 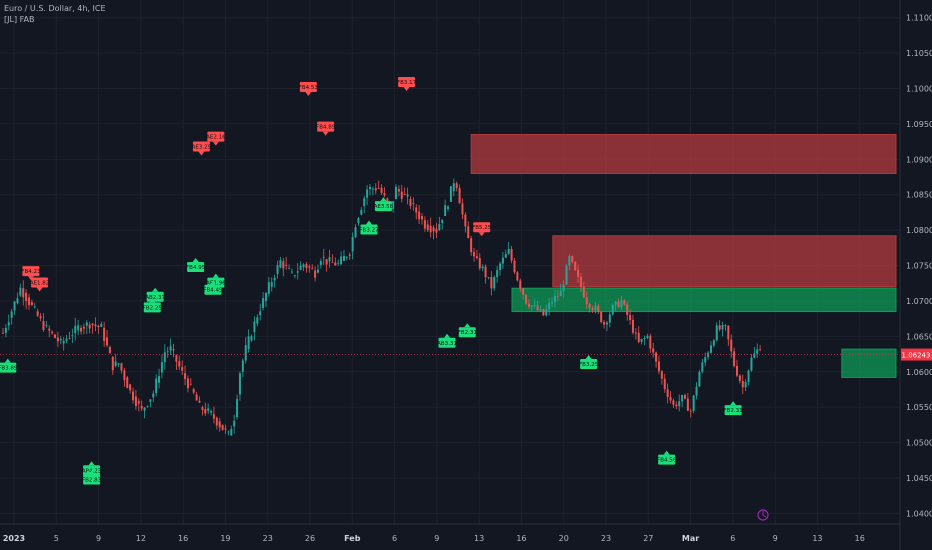 I want to click on signal-label-text: FB2.25, so click(x=153, y=308).